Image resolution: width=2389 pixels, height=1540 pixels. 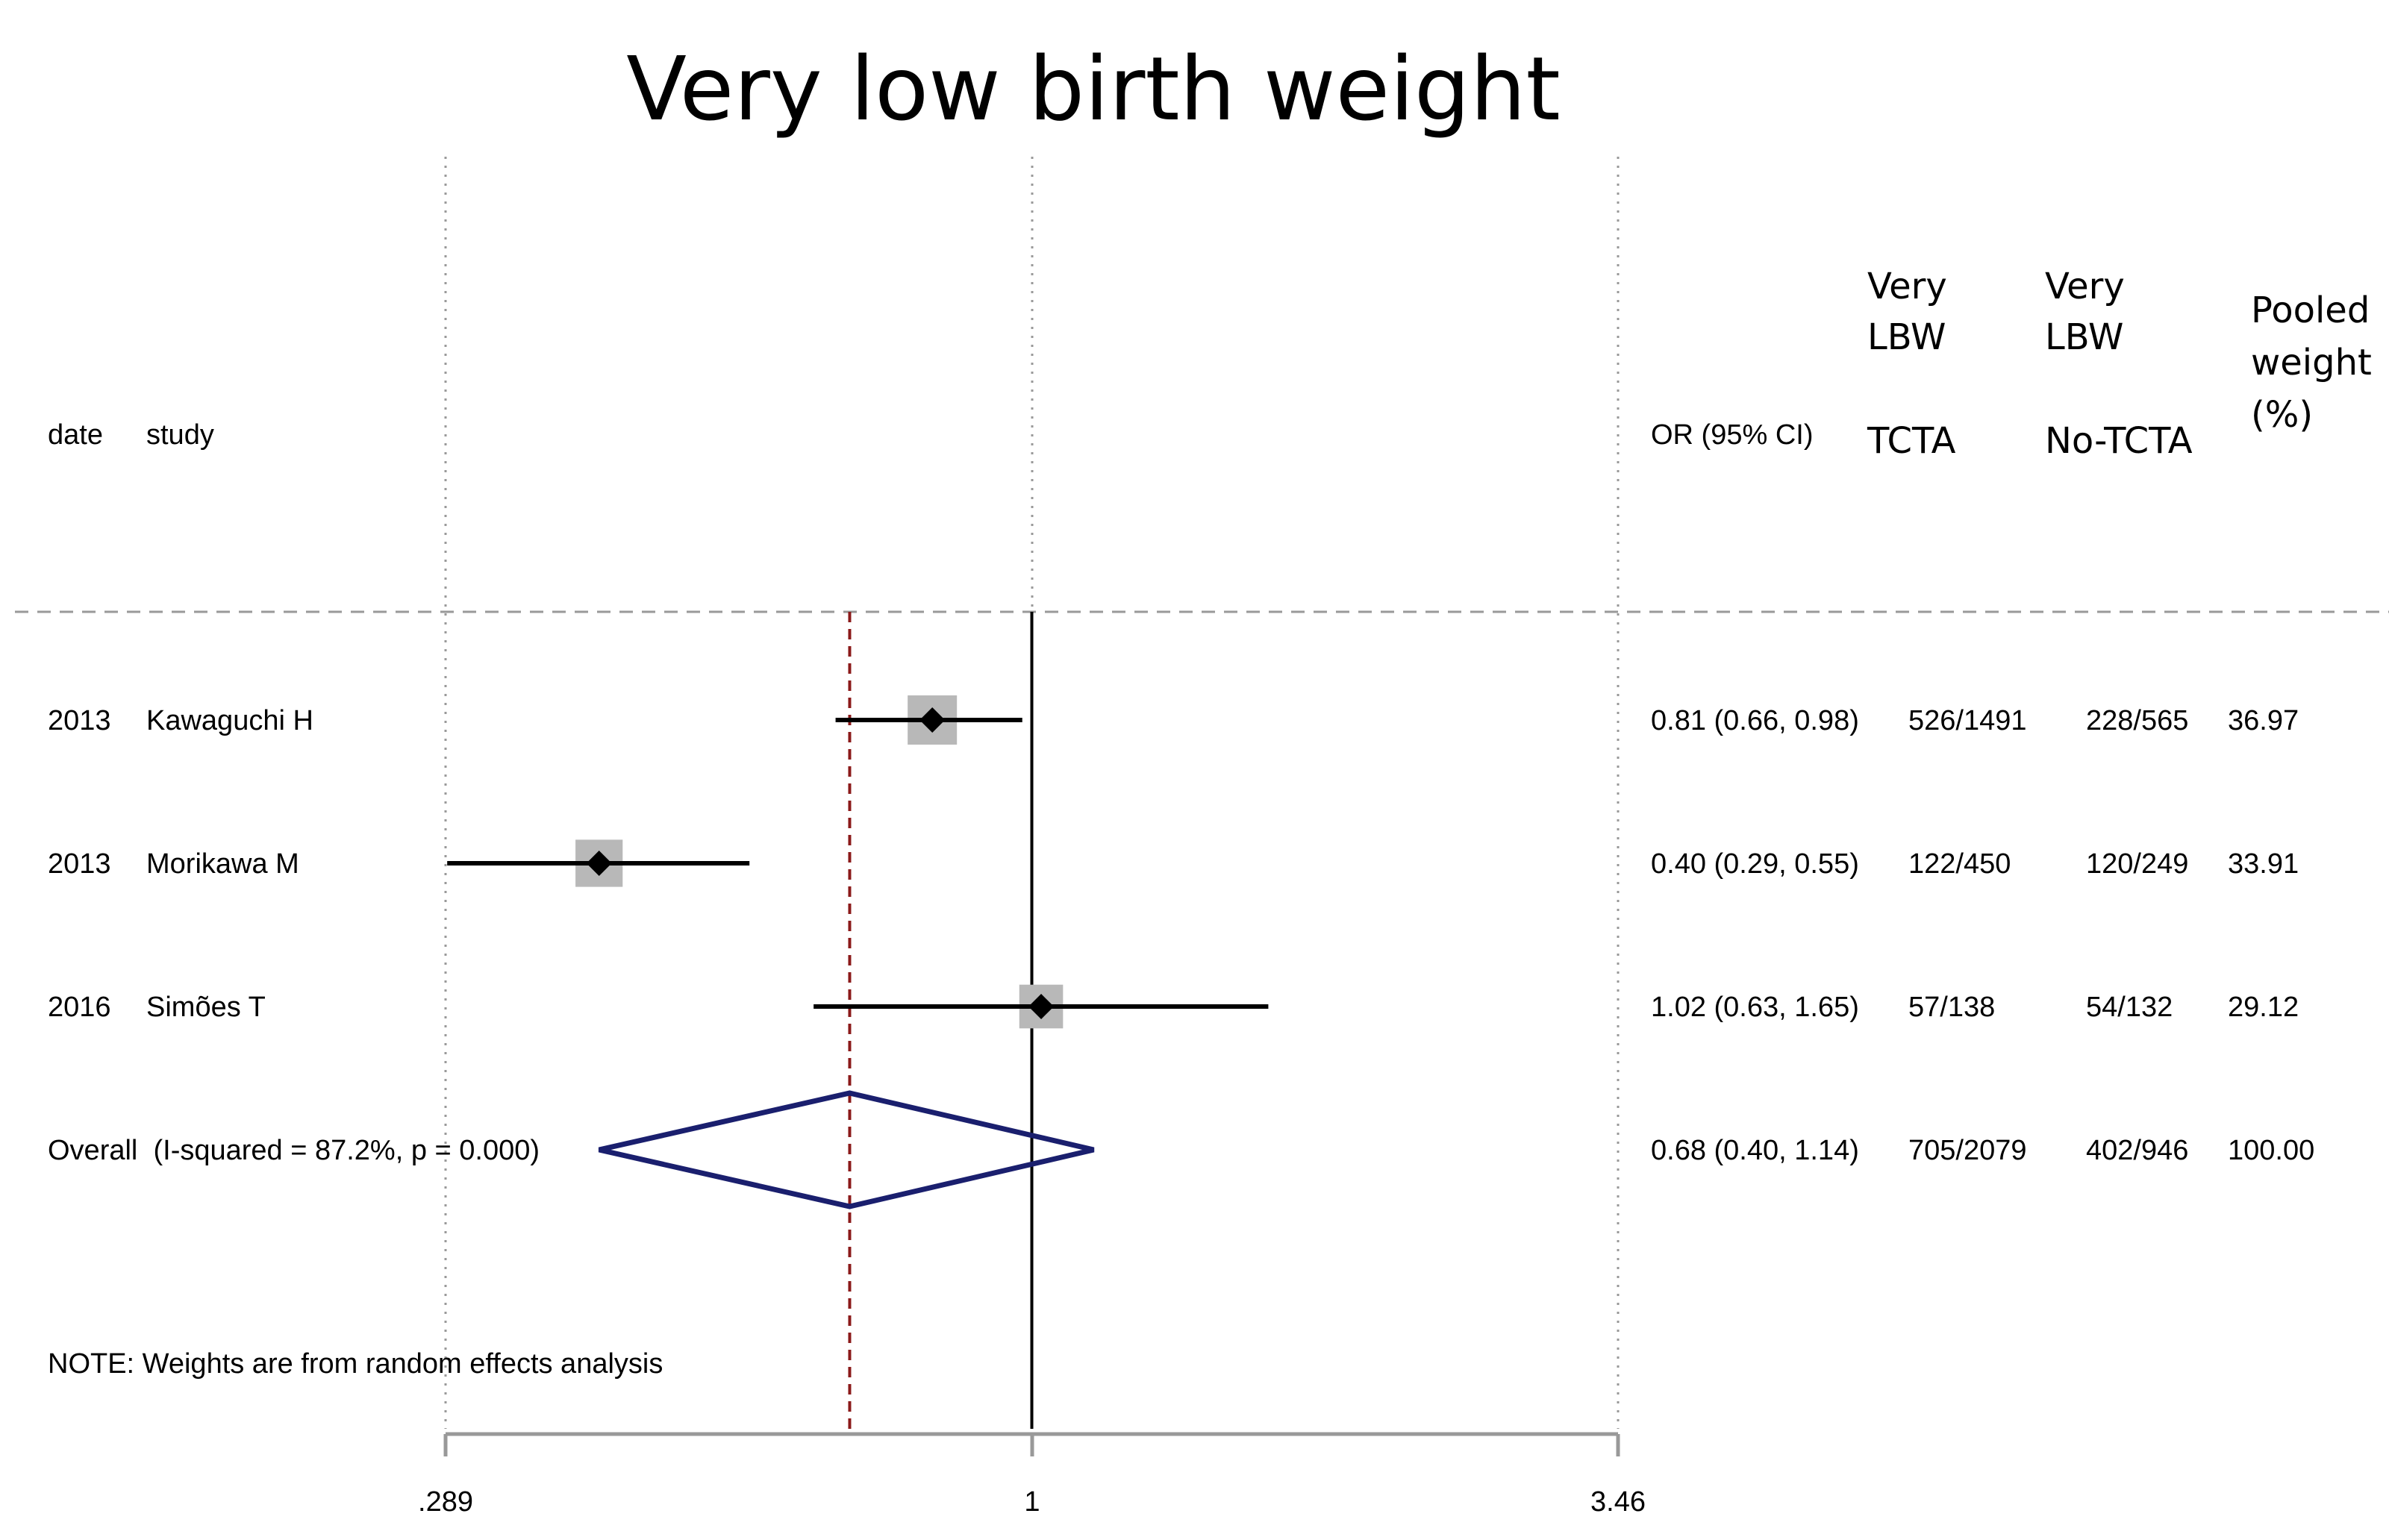 I want to click on overall-diamond, so click(x=846, y=1149).